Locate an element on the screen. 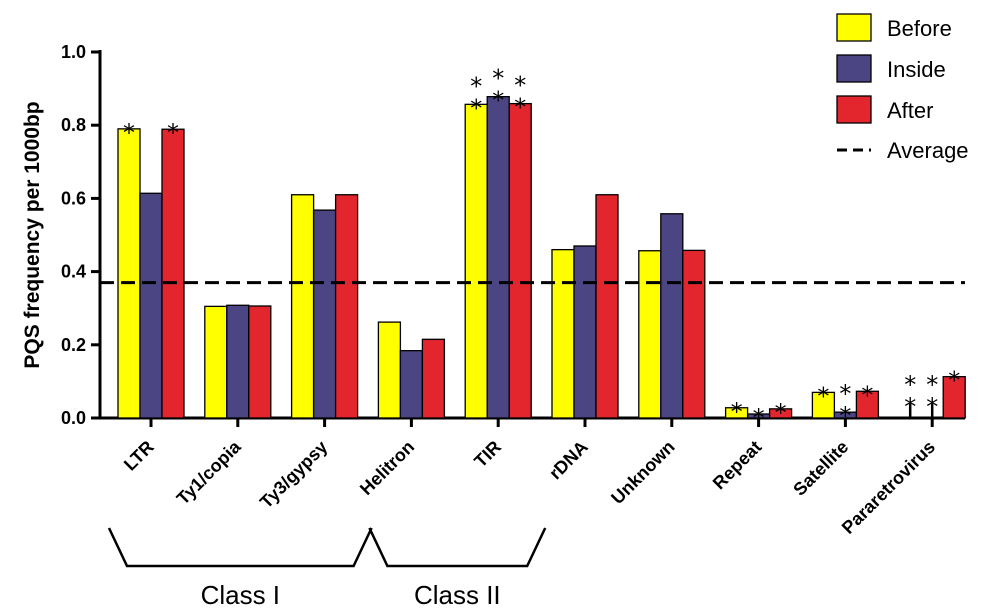 This screenshot has width=1006, height=611. y-tick-label: 0.8 is located at coordinates (73, 125).